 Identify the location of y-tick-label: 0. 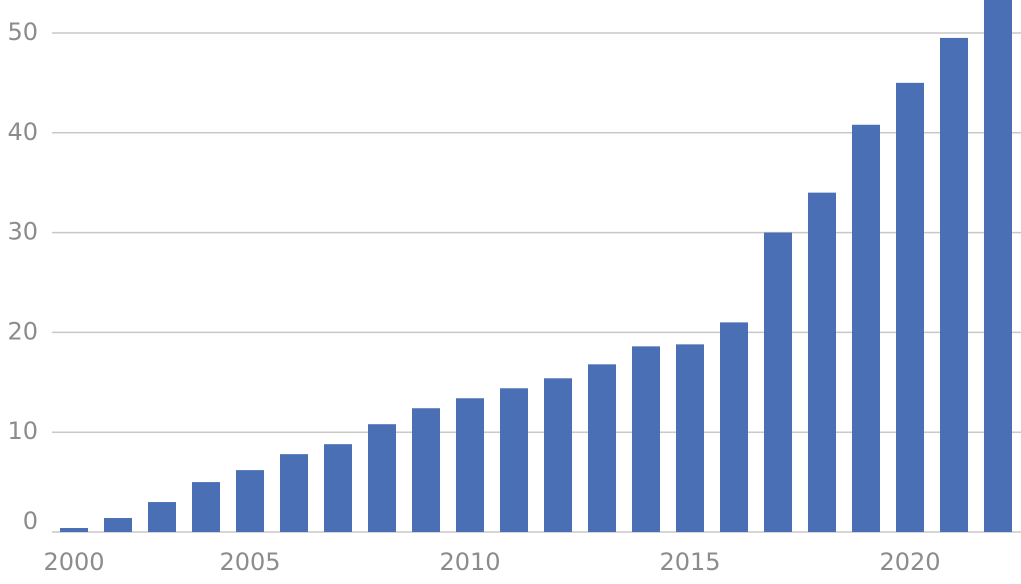
(30, 521).